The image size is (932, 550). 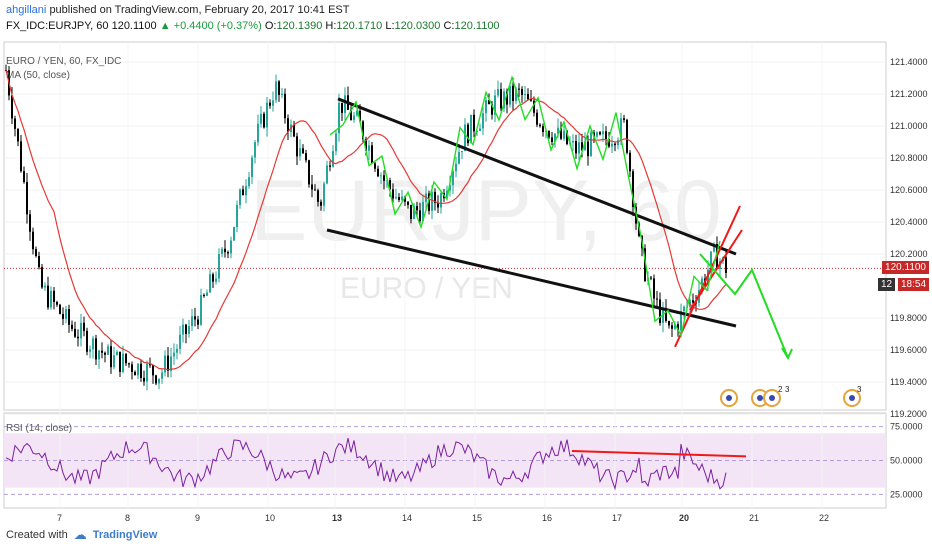 I want to click on open-label: O:, so click(x=270, y=26).